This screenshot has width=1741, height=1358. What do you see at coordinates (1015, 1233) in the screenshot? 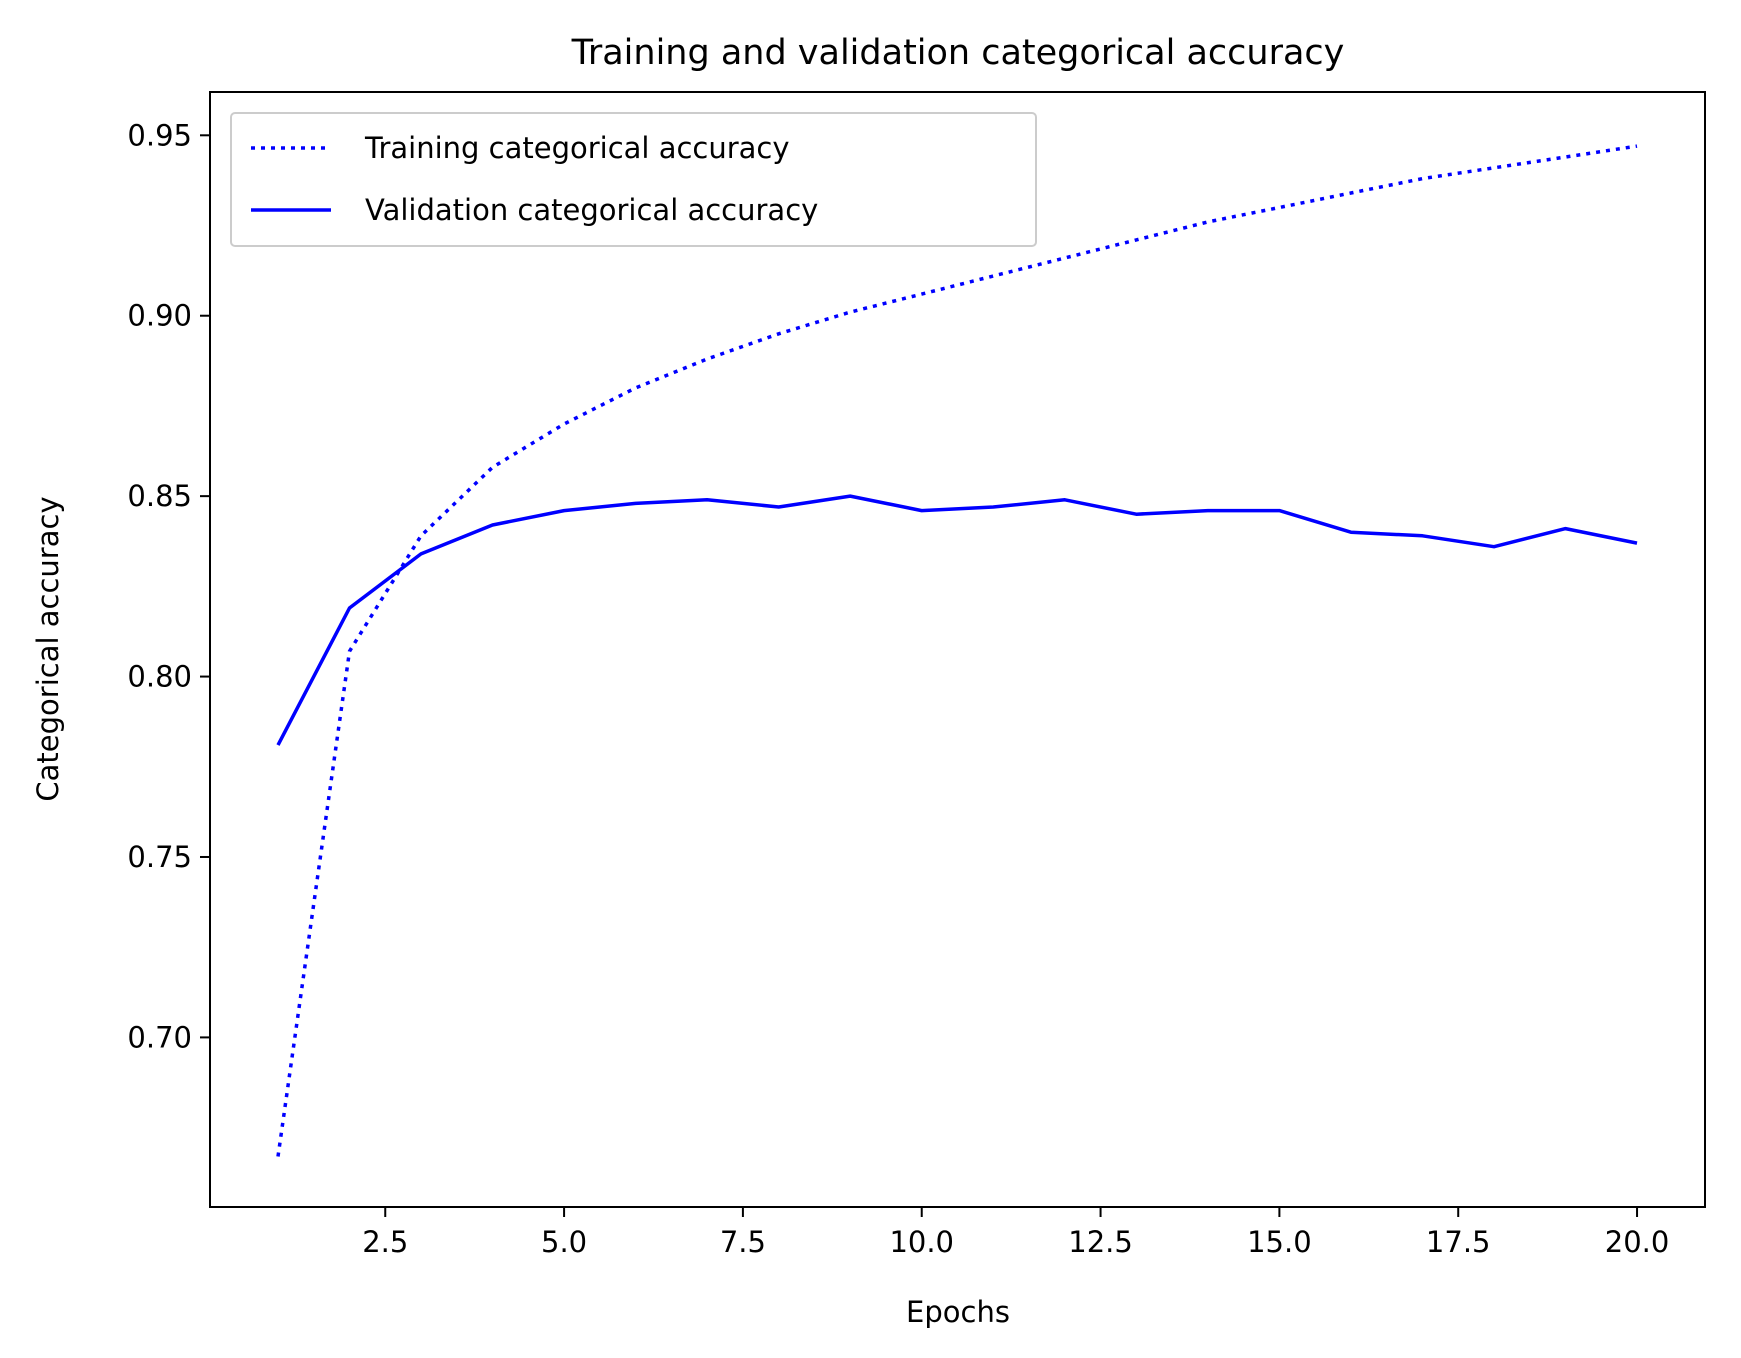
I see `x-axis-ticks: 2.5 5.0 7.5 10.0 12.5 15.0 17.5 20.0` at bounding box center [1015, 1233].